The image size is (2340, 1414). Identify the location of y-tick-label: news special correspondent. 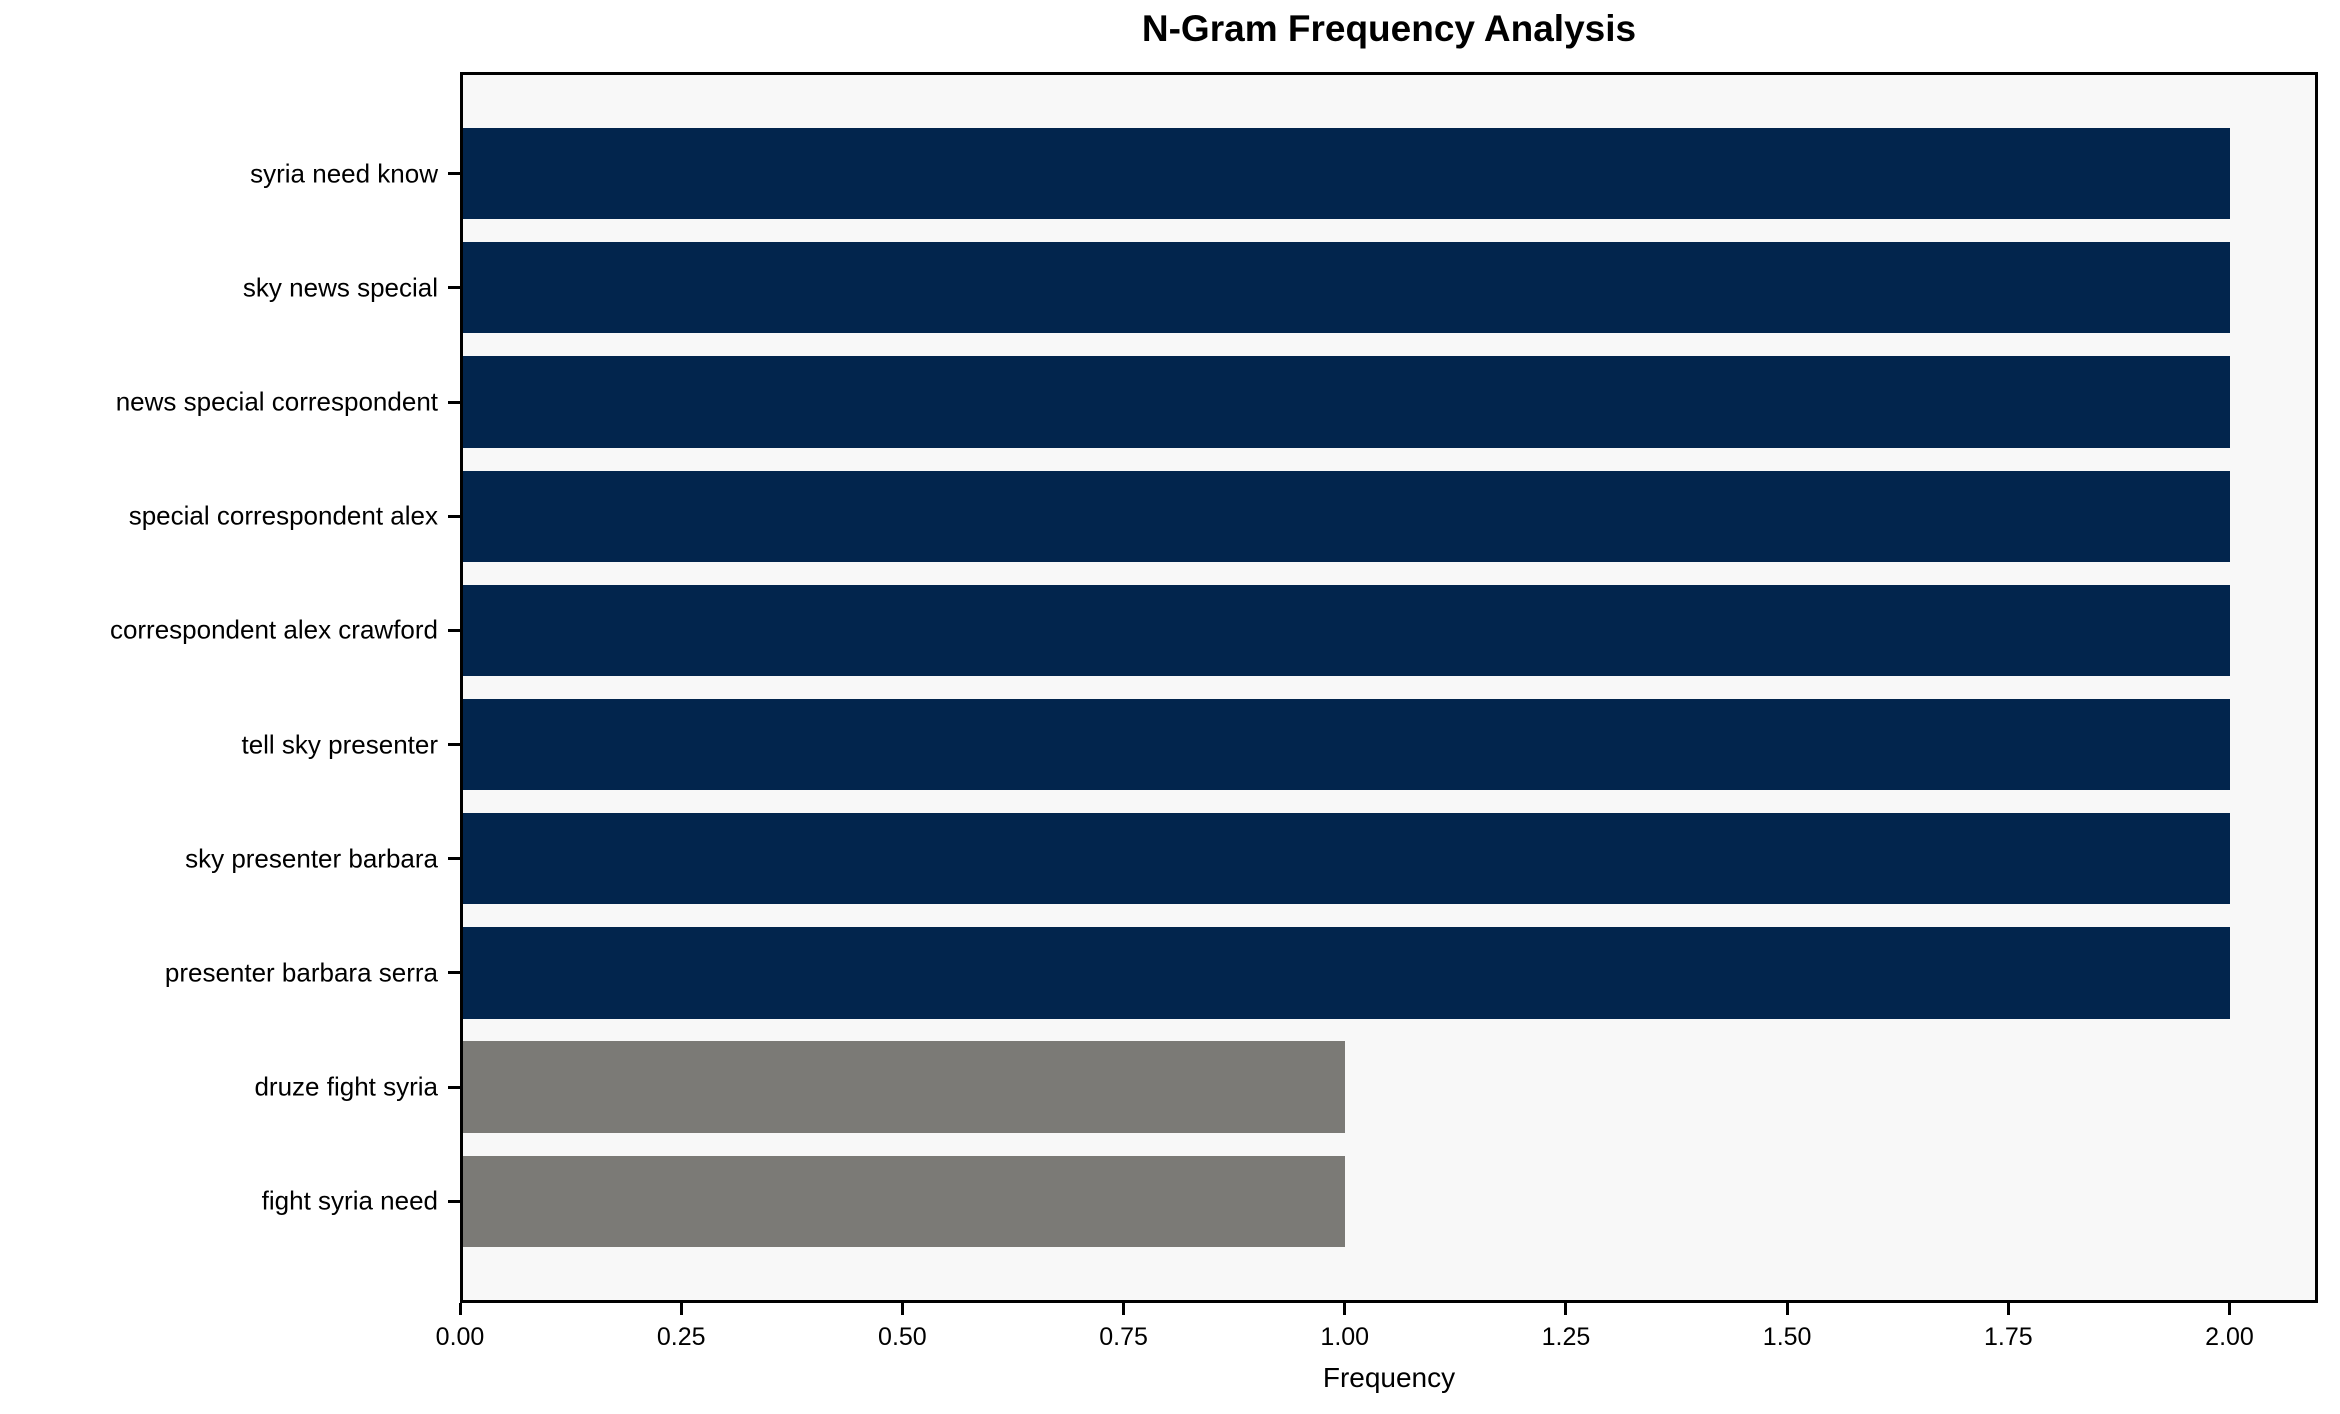
(276, 401).